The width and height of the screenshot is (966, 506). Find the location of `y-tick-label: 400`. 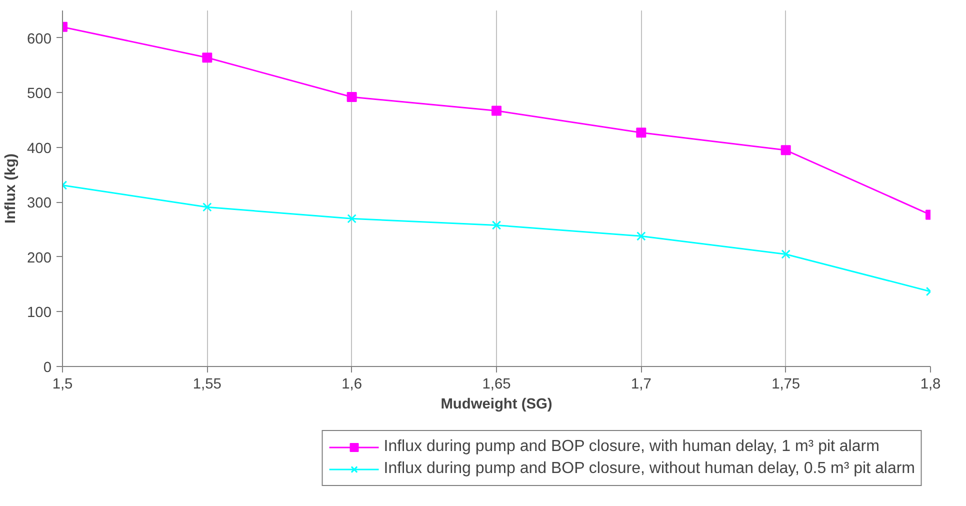

y-tick-label: 400 is located at coordinates (39, 148).